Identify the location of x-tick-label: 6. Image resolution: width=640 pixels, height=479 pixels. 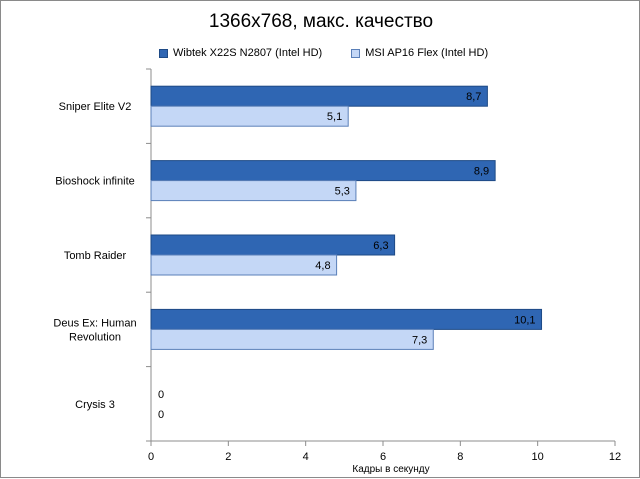
(383, 457).